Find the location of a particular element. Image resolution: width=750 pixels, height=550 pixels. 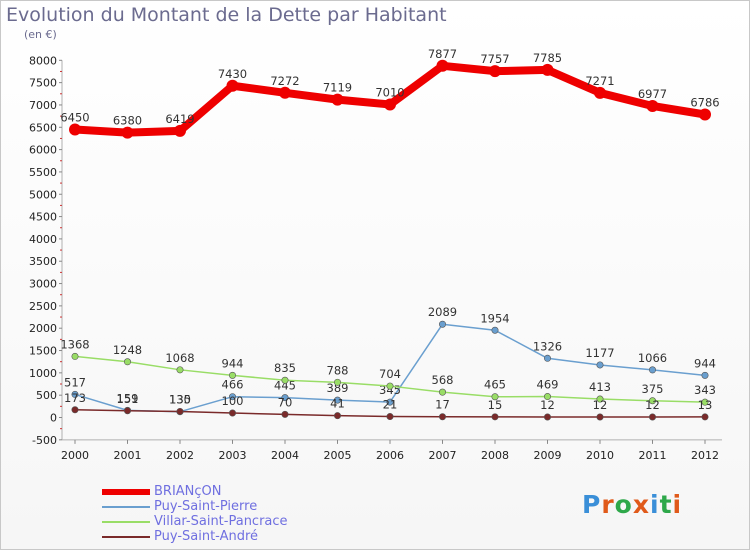

x-tick-label: 2003 is located at coordinates (233, 455).